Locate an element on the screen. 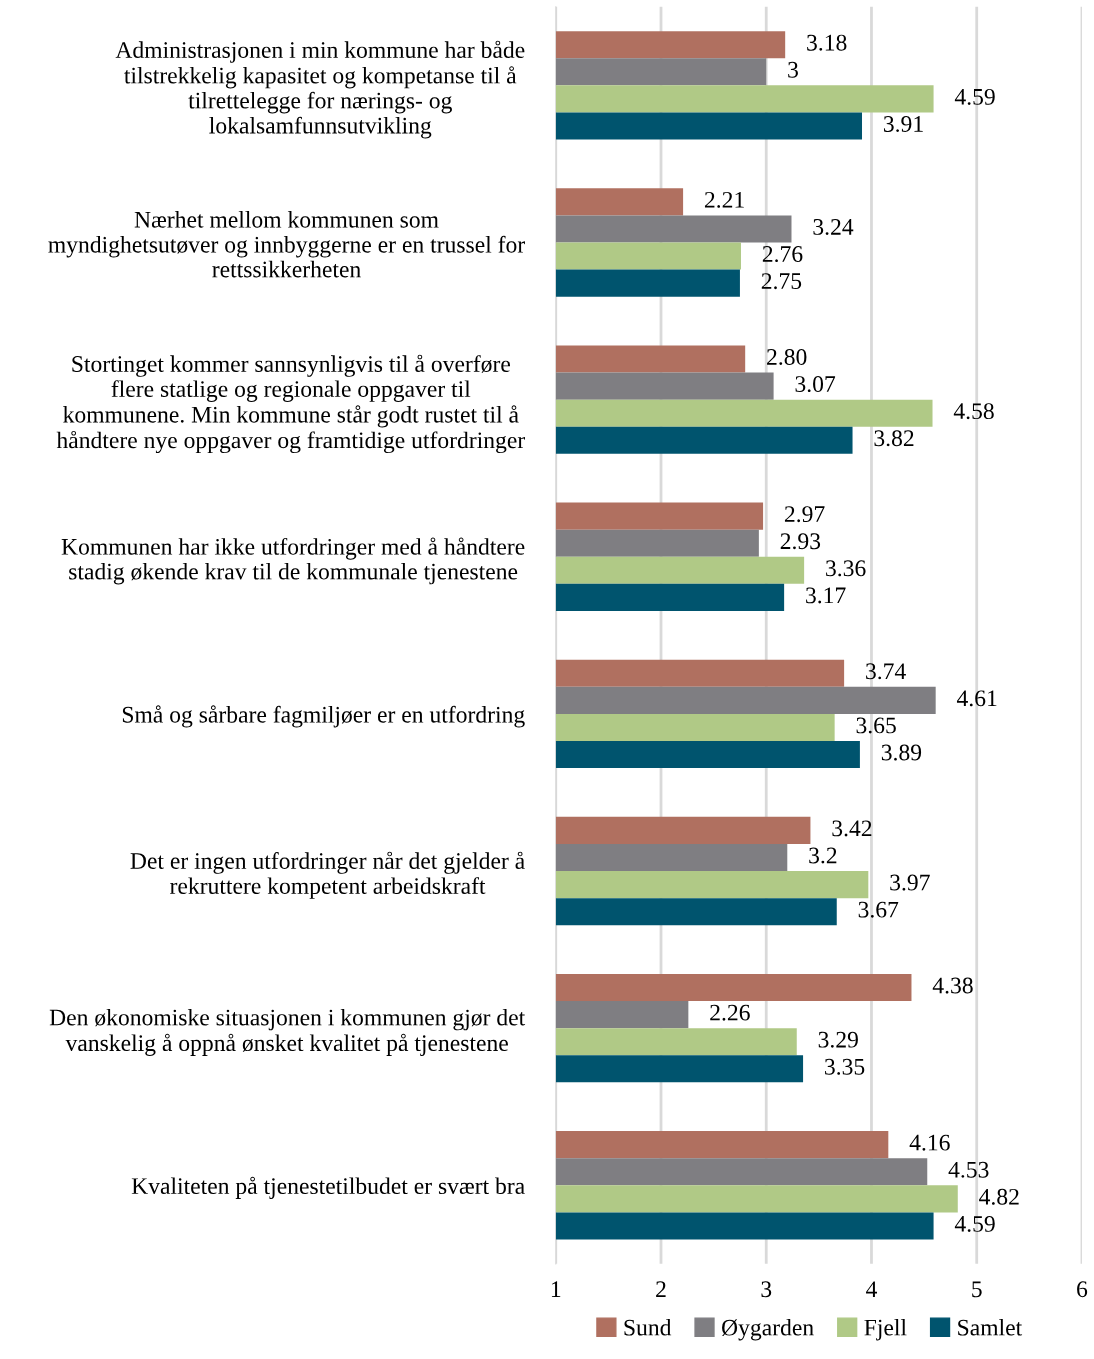 Image resolution: width=1094 pixels, height=1359 pixels. data-label: 3.91 is located at coordinates (903, 124).